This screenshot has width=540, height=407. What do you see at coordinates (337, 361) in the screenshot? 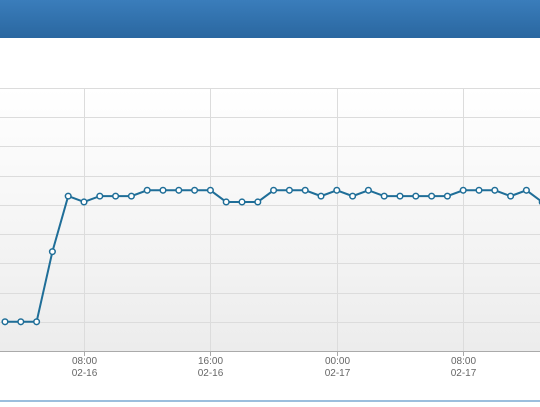
I see `x-tick-label: 00:00` at bounding box center [337, 361].